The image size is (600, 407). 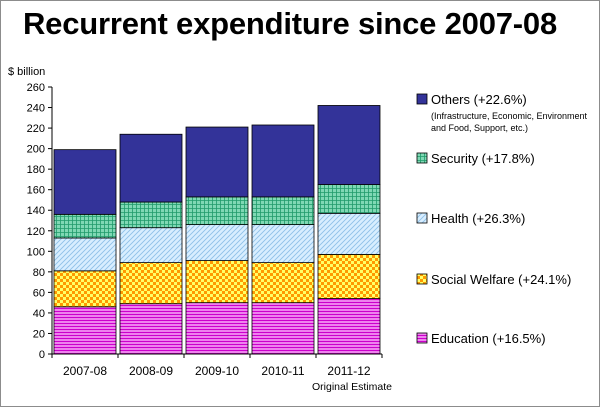 I want to click on x-category-label: 2009-10, so click(x=217, y=371).